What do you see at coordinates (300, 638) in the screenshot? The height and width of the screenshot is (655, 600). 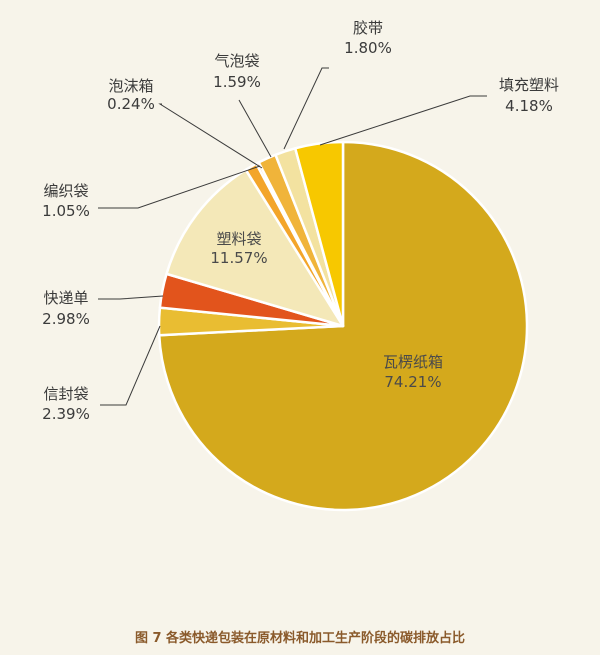 I see `chart-caption: 图 7 各类快递包装在原材料和加工生产阶段的碳排放占比` at bounding box center [300, 638].